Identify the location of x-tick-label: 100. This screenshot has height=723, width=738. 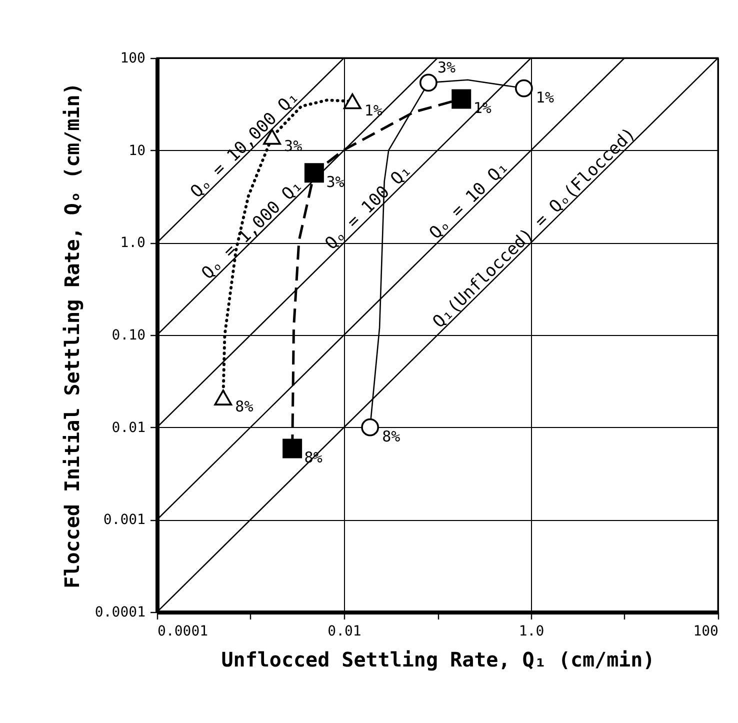
(705, 632).